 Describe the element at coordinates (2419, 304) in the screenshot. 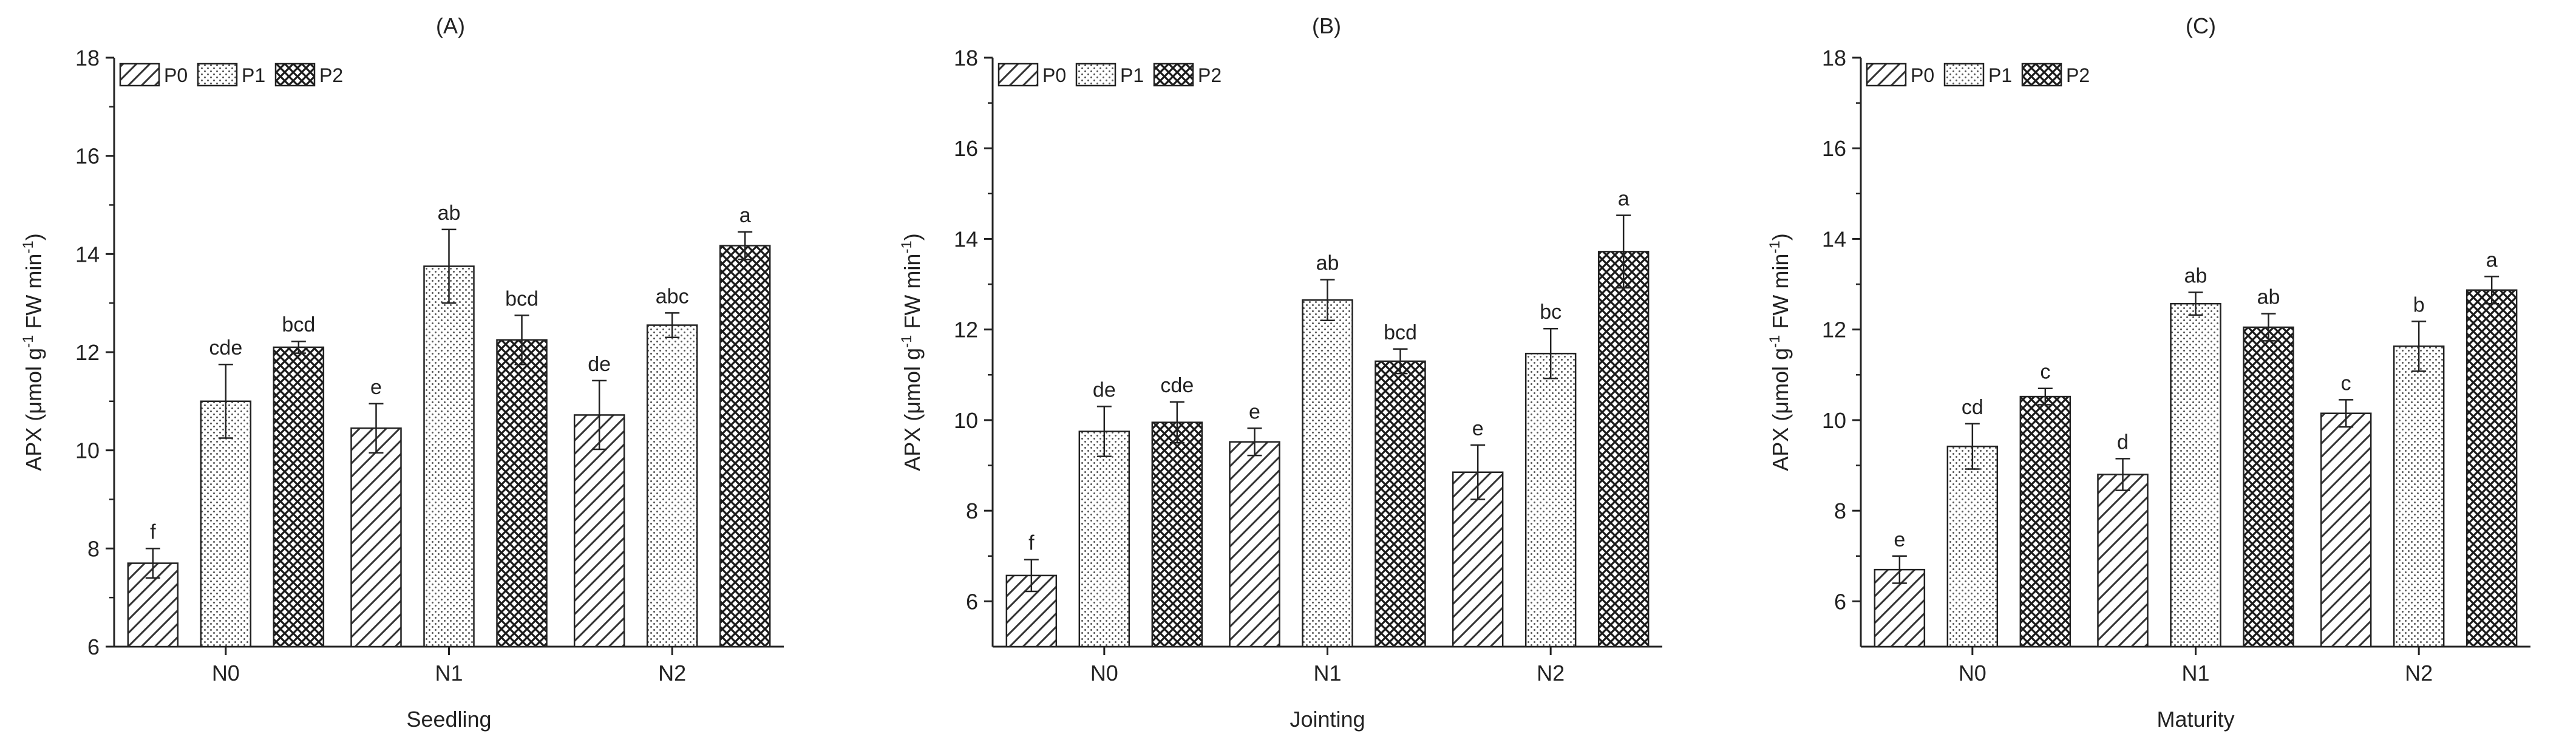

I see `significance-letter: b` at that location.